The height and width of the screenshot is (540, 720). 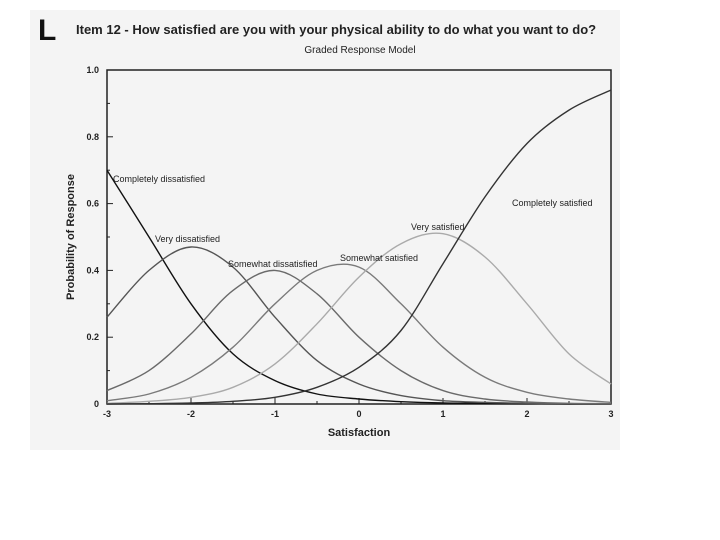 What do you see at coordinates (92, 70) in the screenshot?
I see `y-tick-label: 1.0` at bounding box center [92, 70].